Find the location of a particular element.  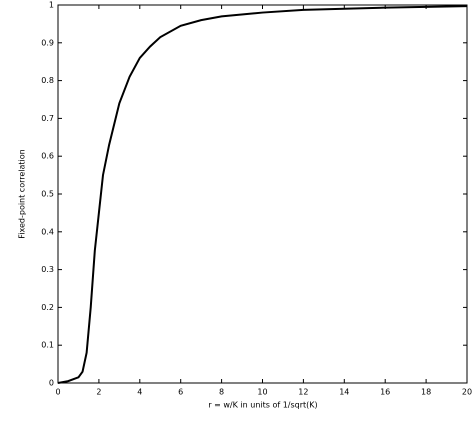

y-tick-label: 1 is located at coordinates (51, 5).